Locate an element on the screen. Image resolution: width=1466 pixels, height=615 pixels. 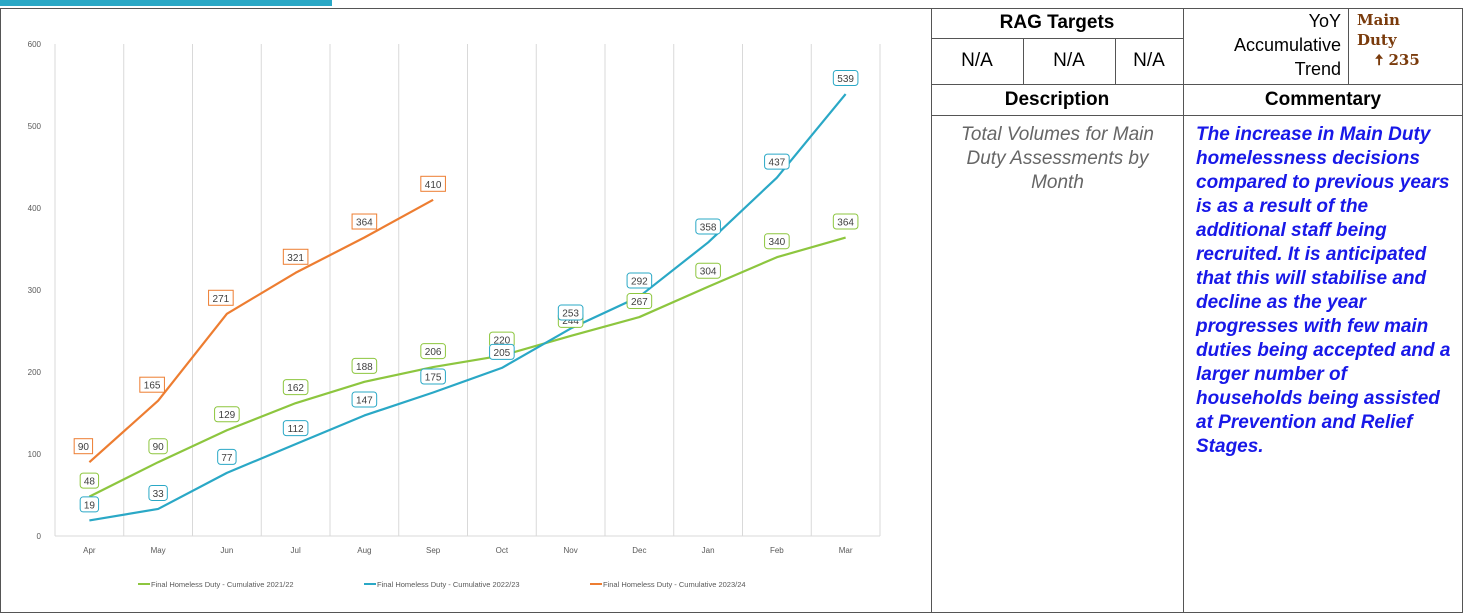
data-label: 271 is located at coordinates (221, 299).